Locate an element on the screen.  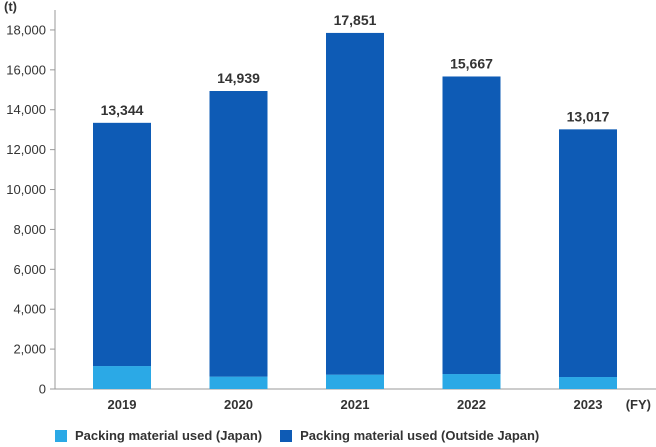
x-tick-label: 2019 is located at coordinates (122, 404).